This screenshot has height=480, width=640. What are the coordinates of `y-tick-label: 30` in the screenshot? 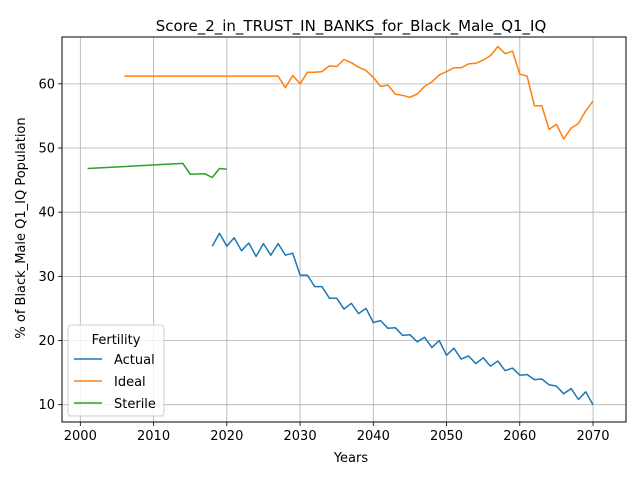 It's located at (46, 277).